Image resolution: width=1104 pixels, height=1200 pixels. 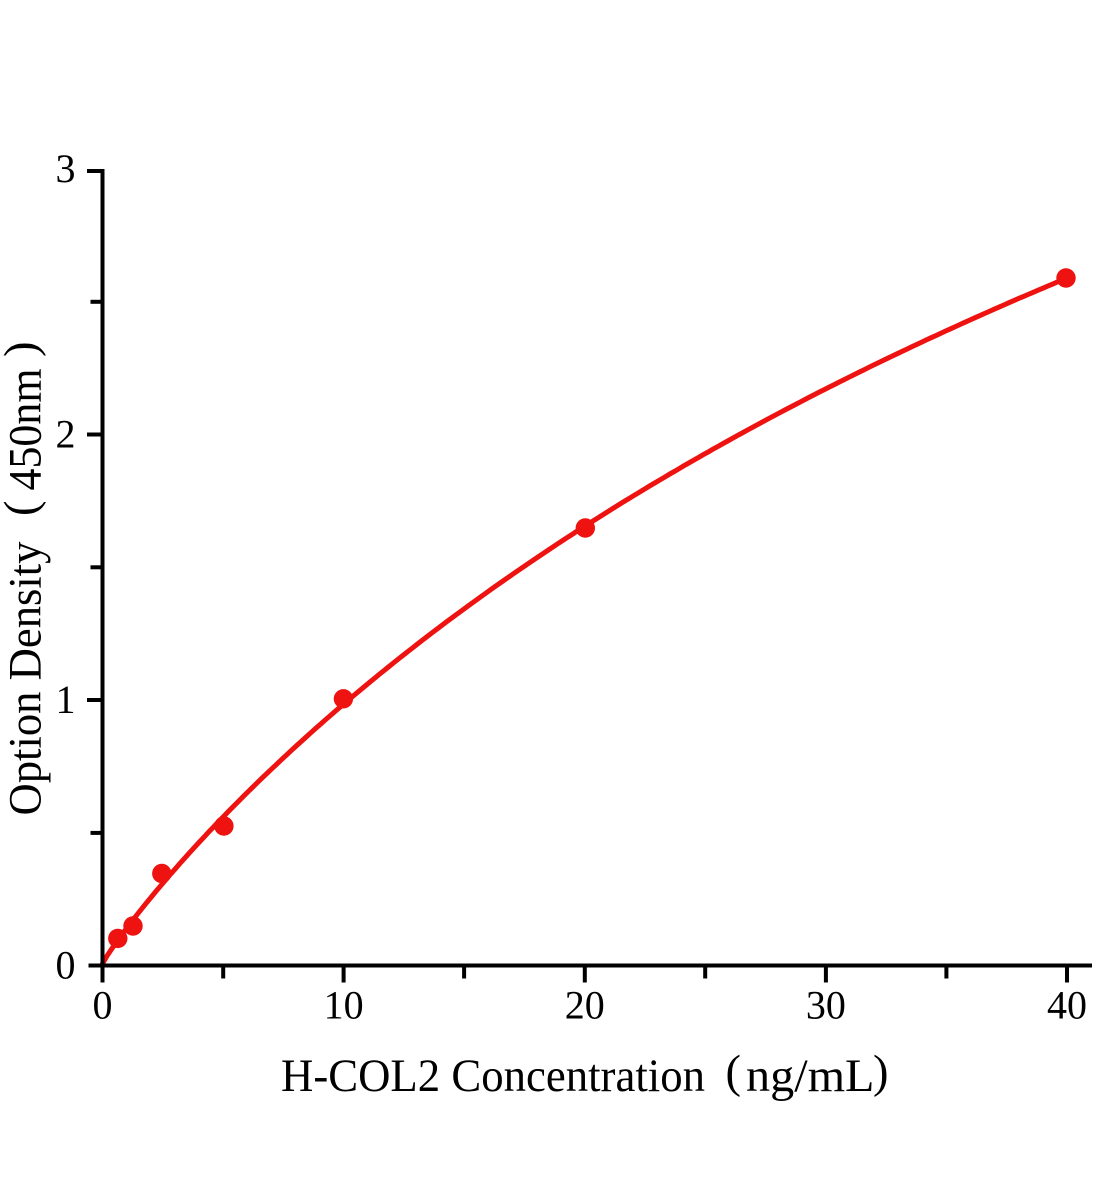 I want to click on svg-text: 2, so click(x=66, y=434).